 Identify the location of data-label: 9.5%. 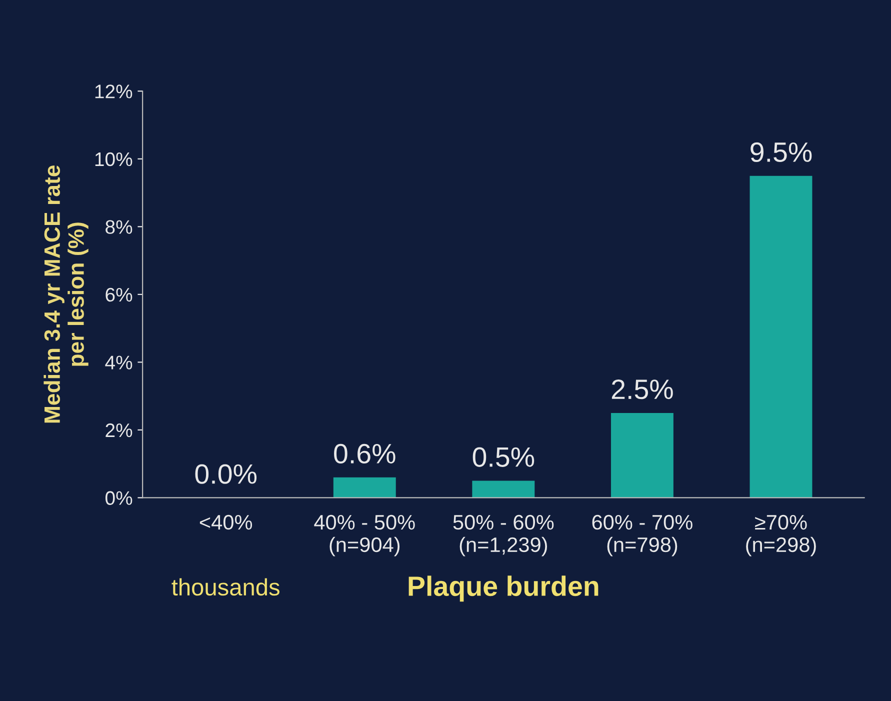
(781, 152).